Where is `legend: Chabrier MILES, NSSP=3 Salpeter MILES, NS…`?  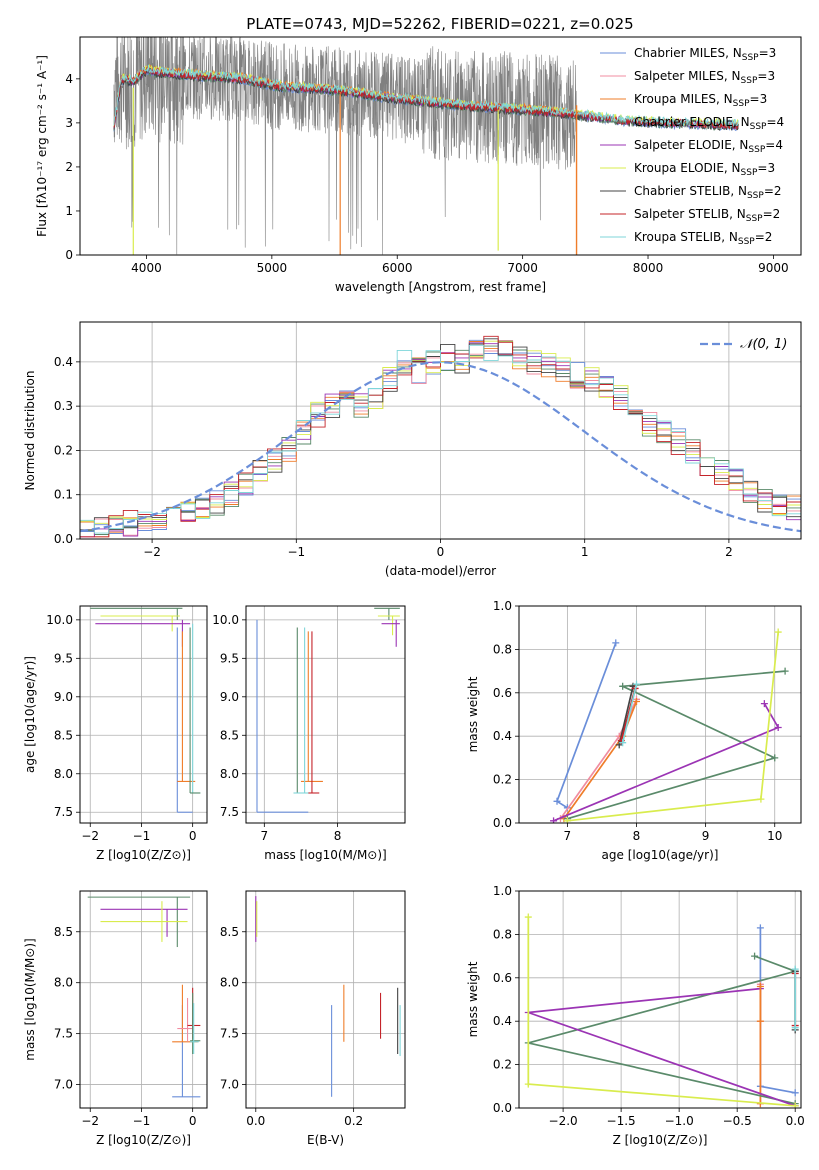 legend: Chabrier MILES, NSSP=3 Salpeter MILES, NS… is located at coordinates (692, 146).